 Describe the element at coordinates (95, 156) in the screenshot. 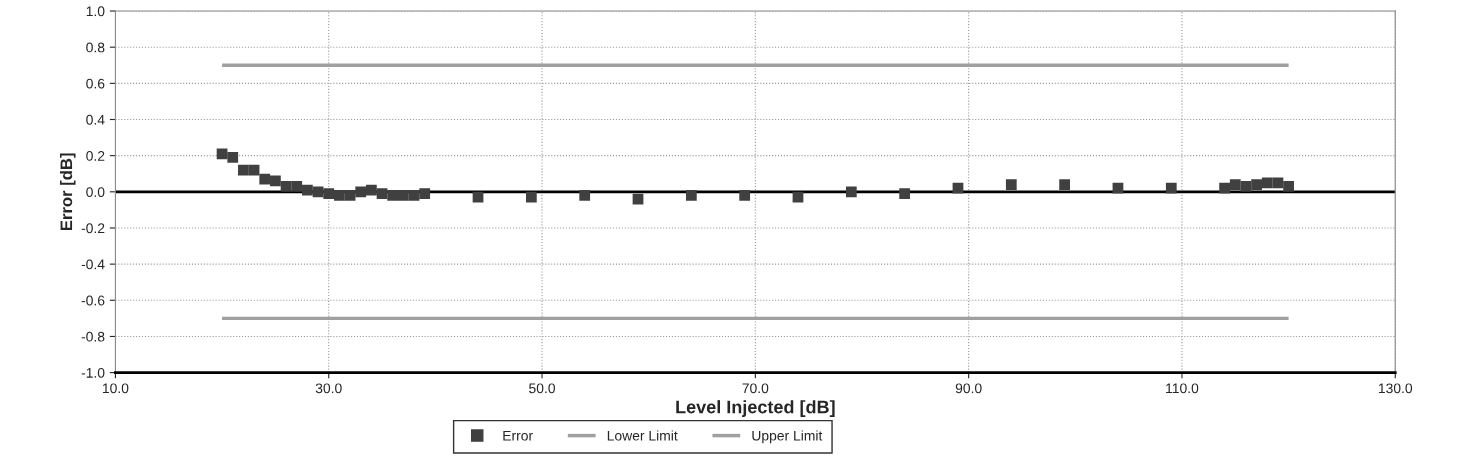

I see `y-tick-label: 0.2` at that location.